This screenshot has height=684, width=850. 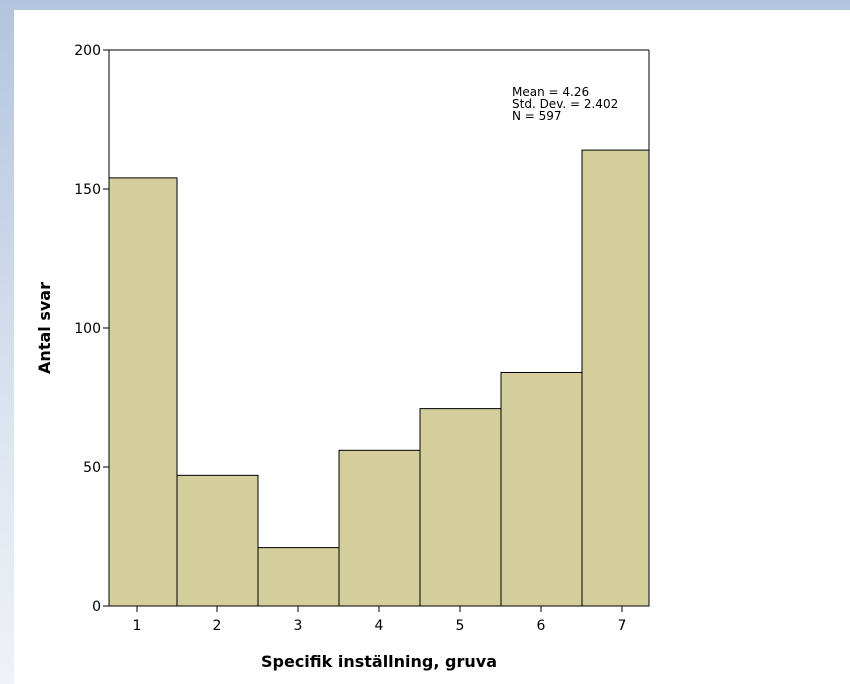 What do you see at coordinates (565, 104) in the screenshot?
I see `stats-std-dev: Std. Dev. = 2.402` at bounding box center [565, 104].